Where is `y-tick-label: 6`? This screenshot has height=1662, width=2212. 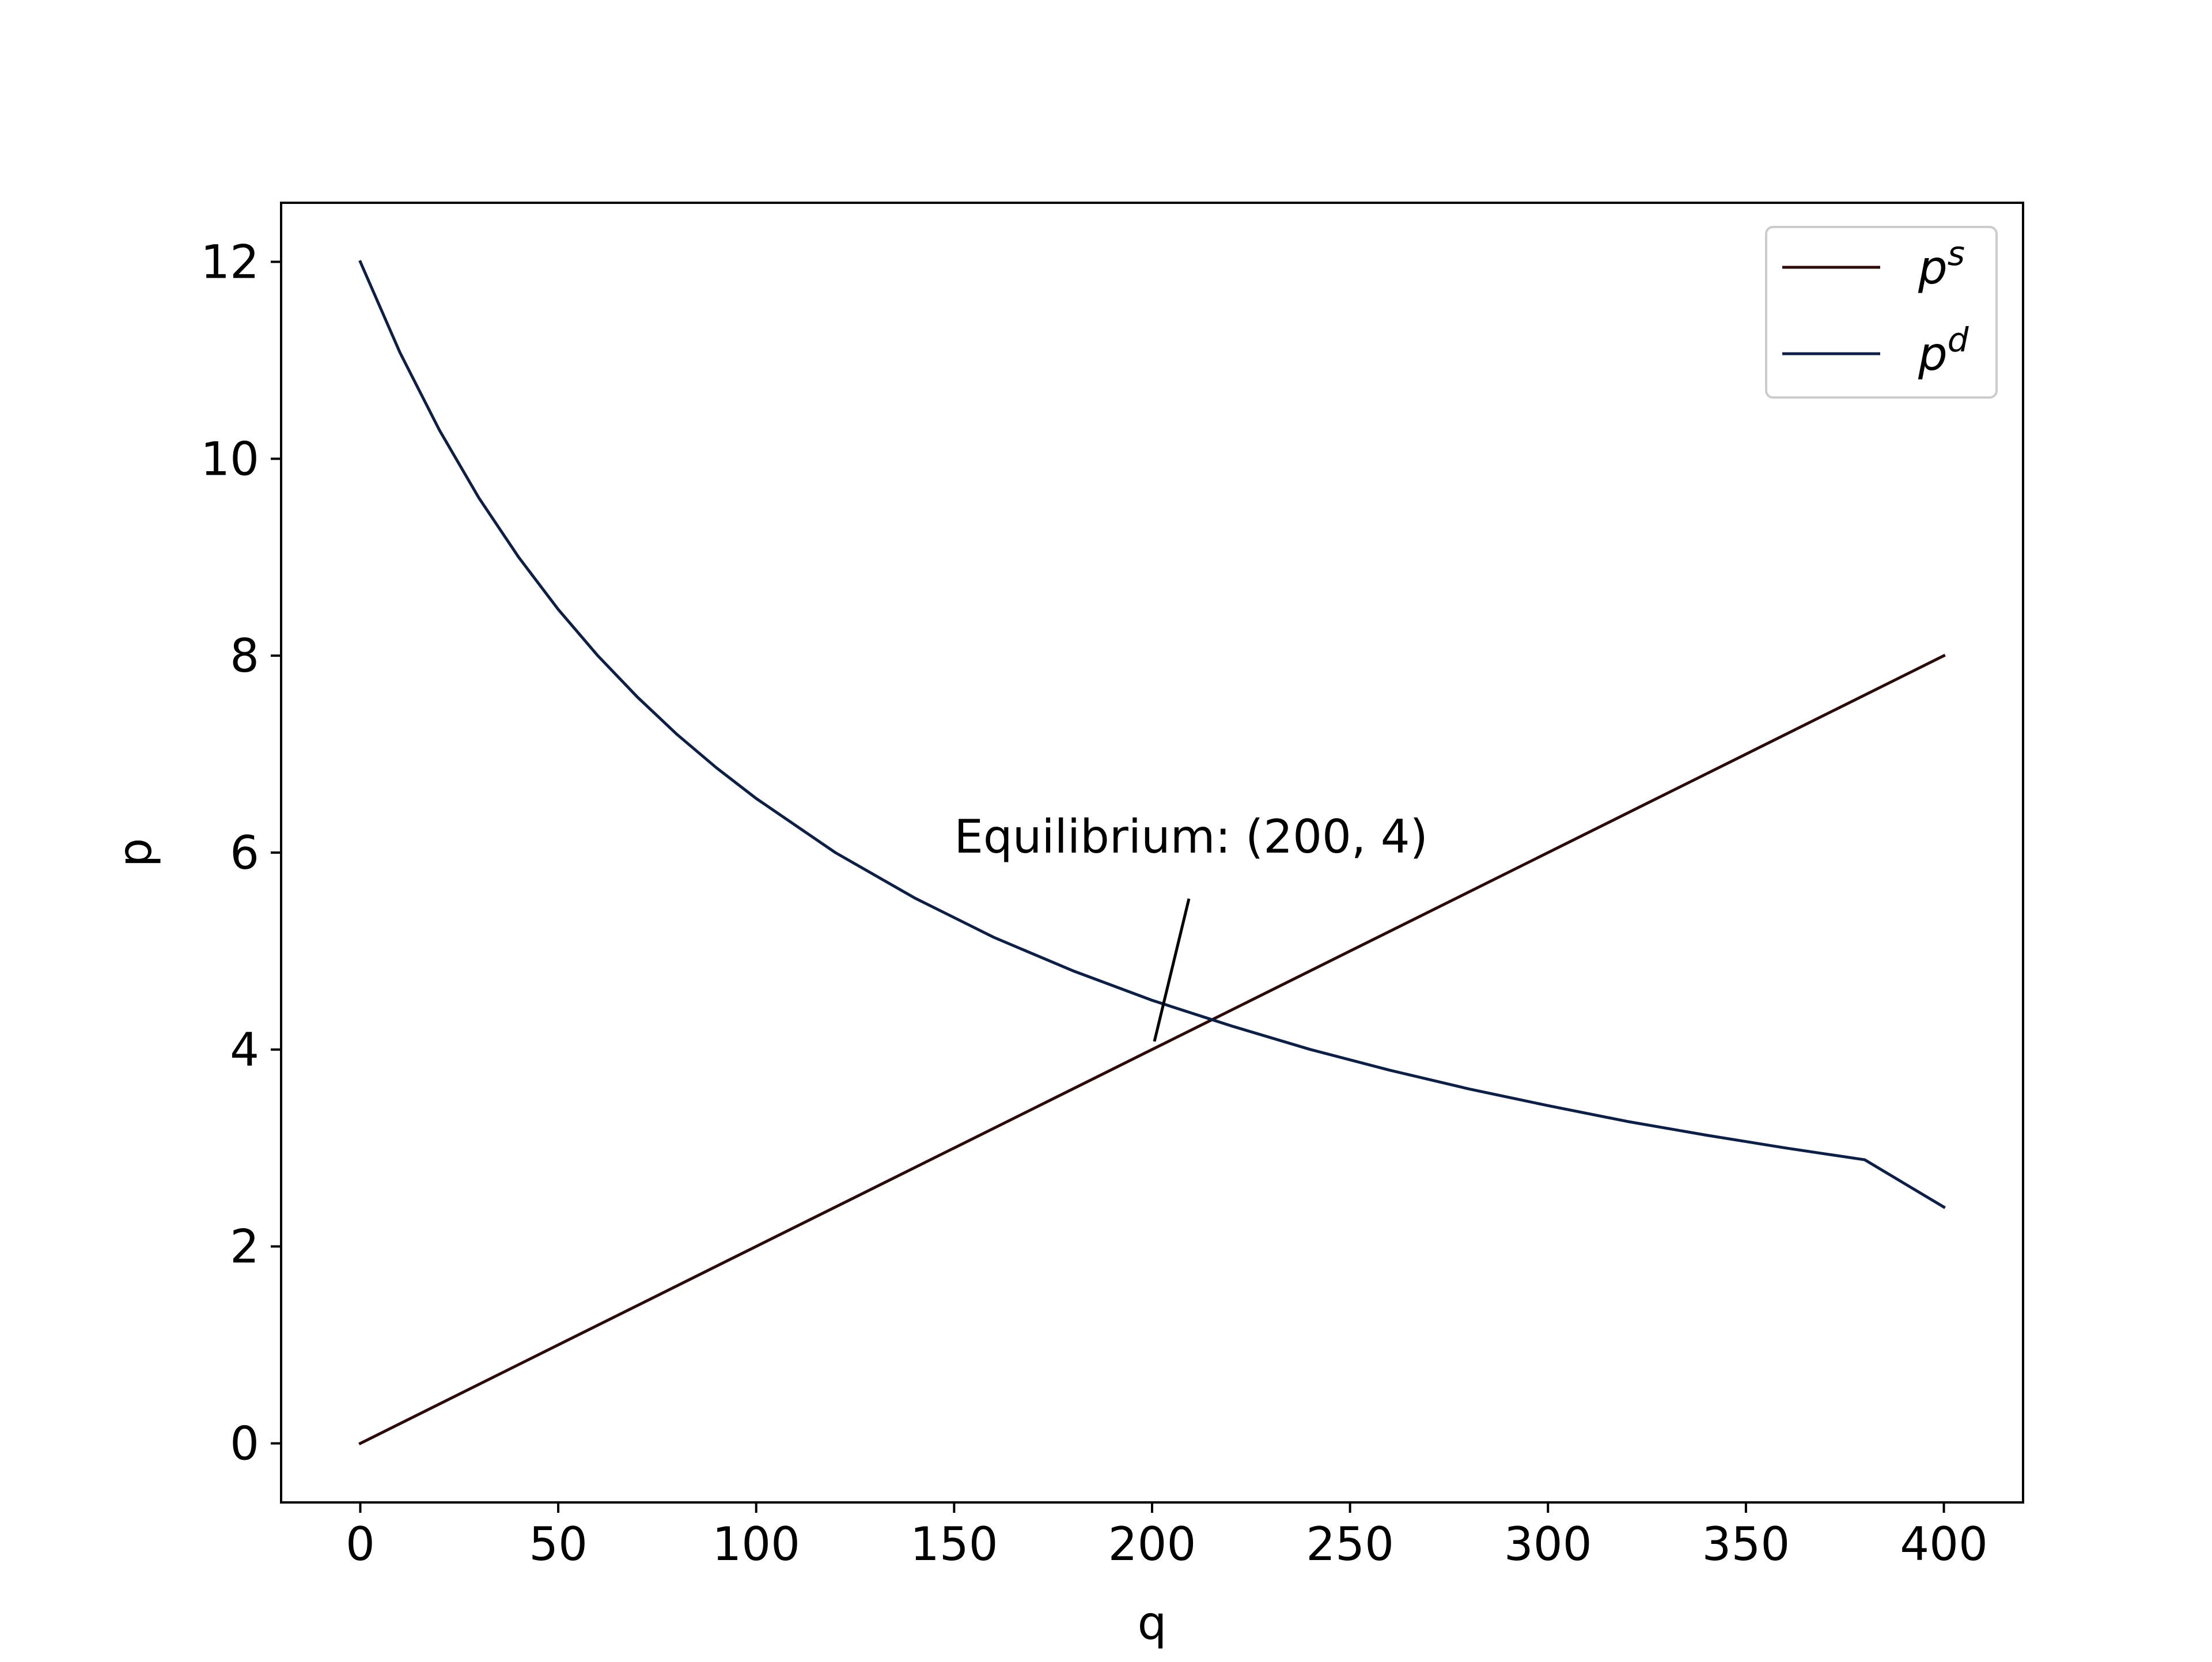 y-tick-label: 6 is located at coordinates (244, 853).